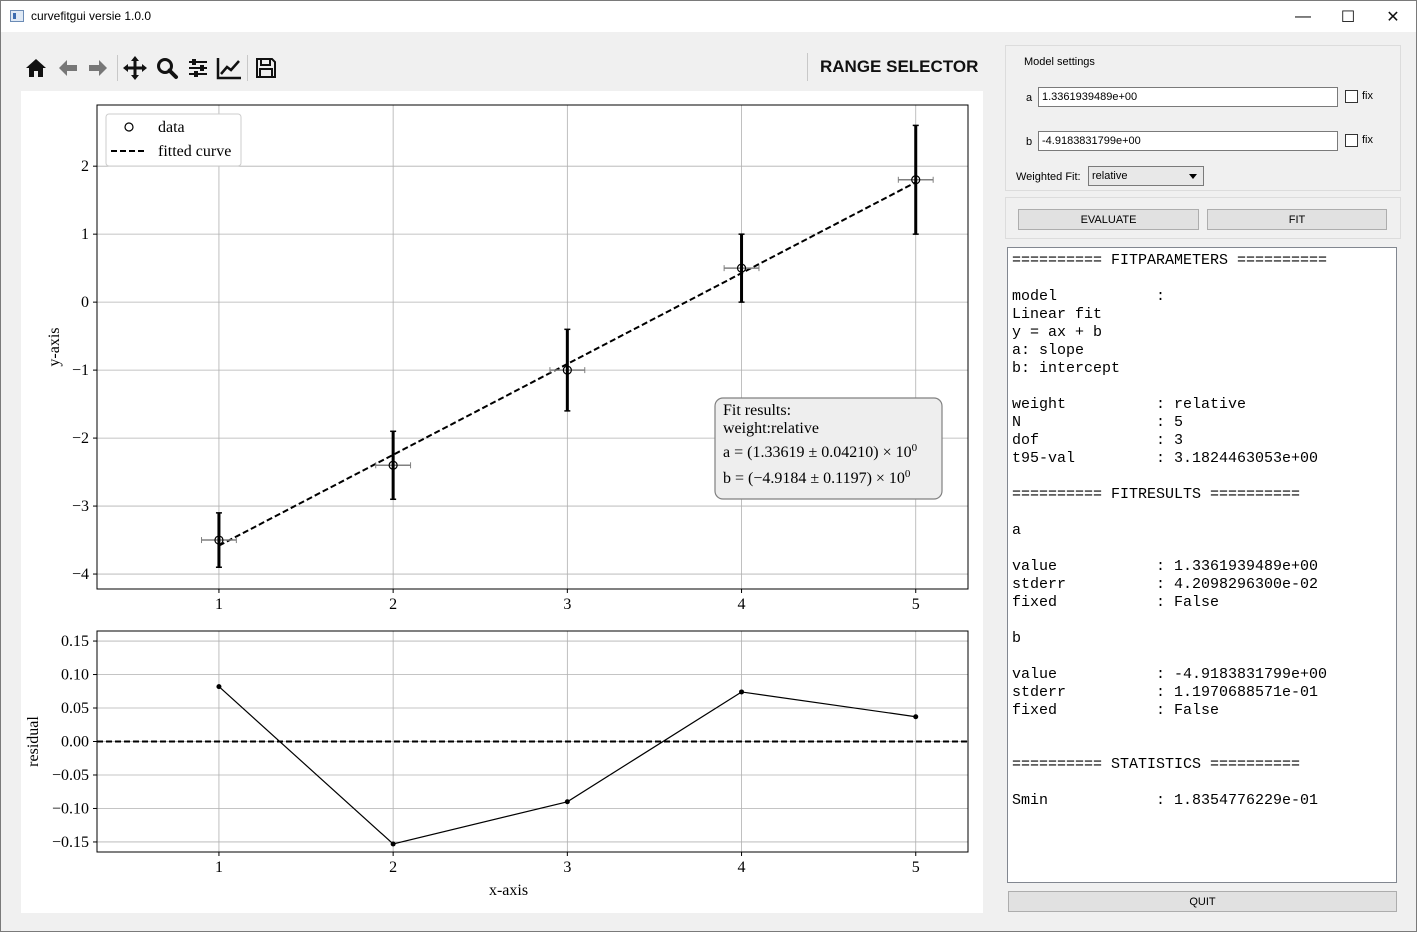 This screenshot has height=932, width=1417. I want to click on app-icon, so click(17, 16).